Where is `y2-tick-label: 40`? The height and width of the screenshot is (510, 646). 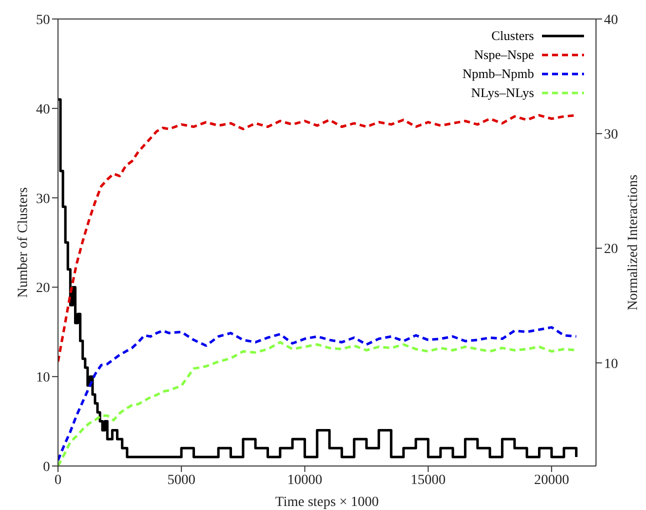
y2-tick-label: 40 is located at coordinates (611, 20).